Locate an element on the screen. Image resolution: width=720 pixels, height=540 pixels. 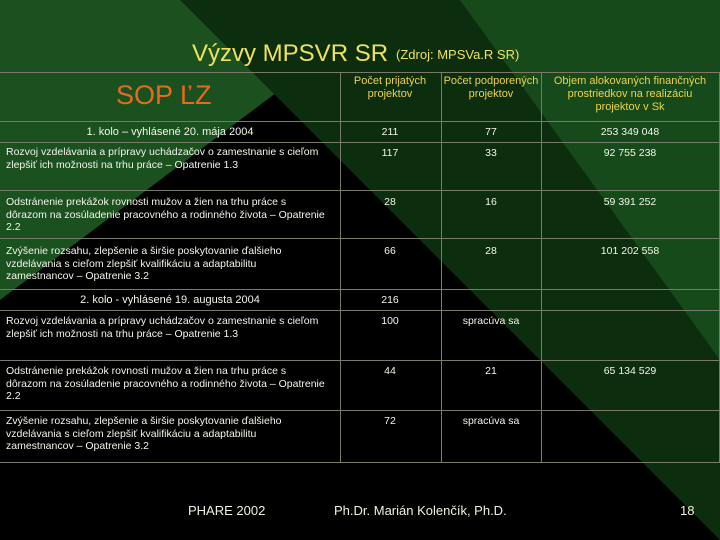
measure-received: 117 is located at coordinates (390, 153).